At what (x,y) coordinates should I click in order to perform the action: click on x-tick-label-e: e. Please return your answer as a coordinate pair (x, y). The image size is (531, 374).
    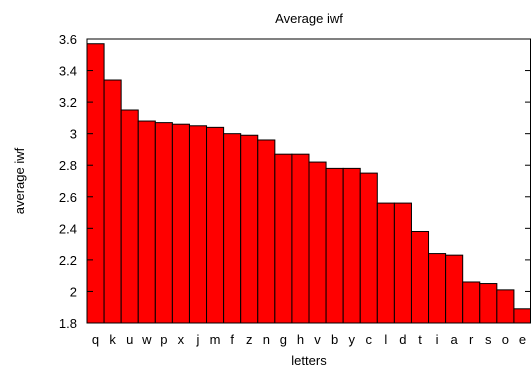
    Looking at the image, I should click on (522, 339).